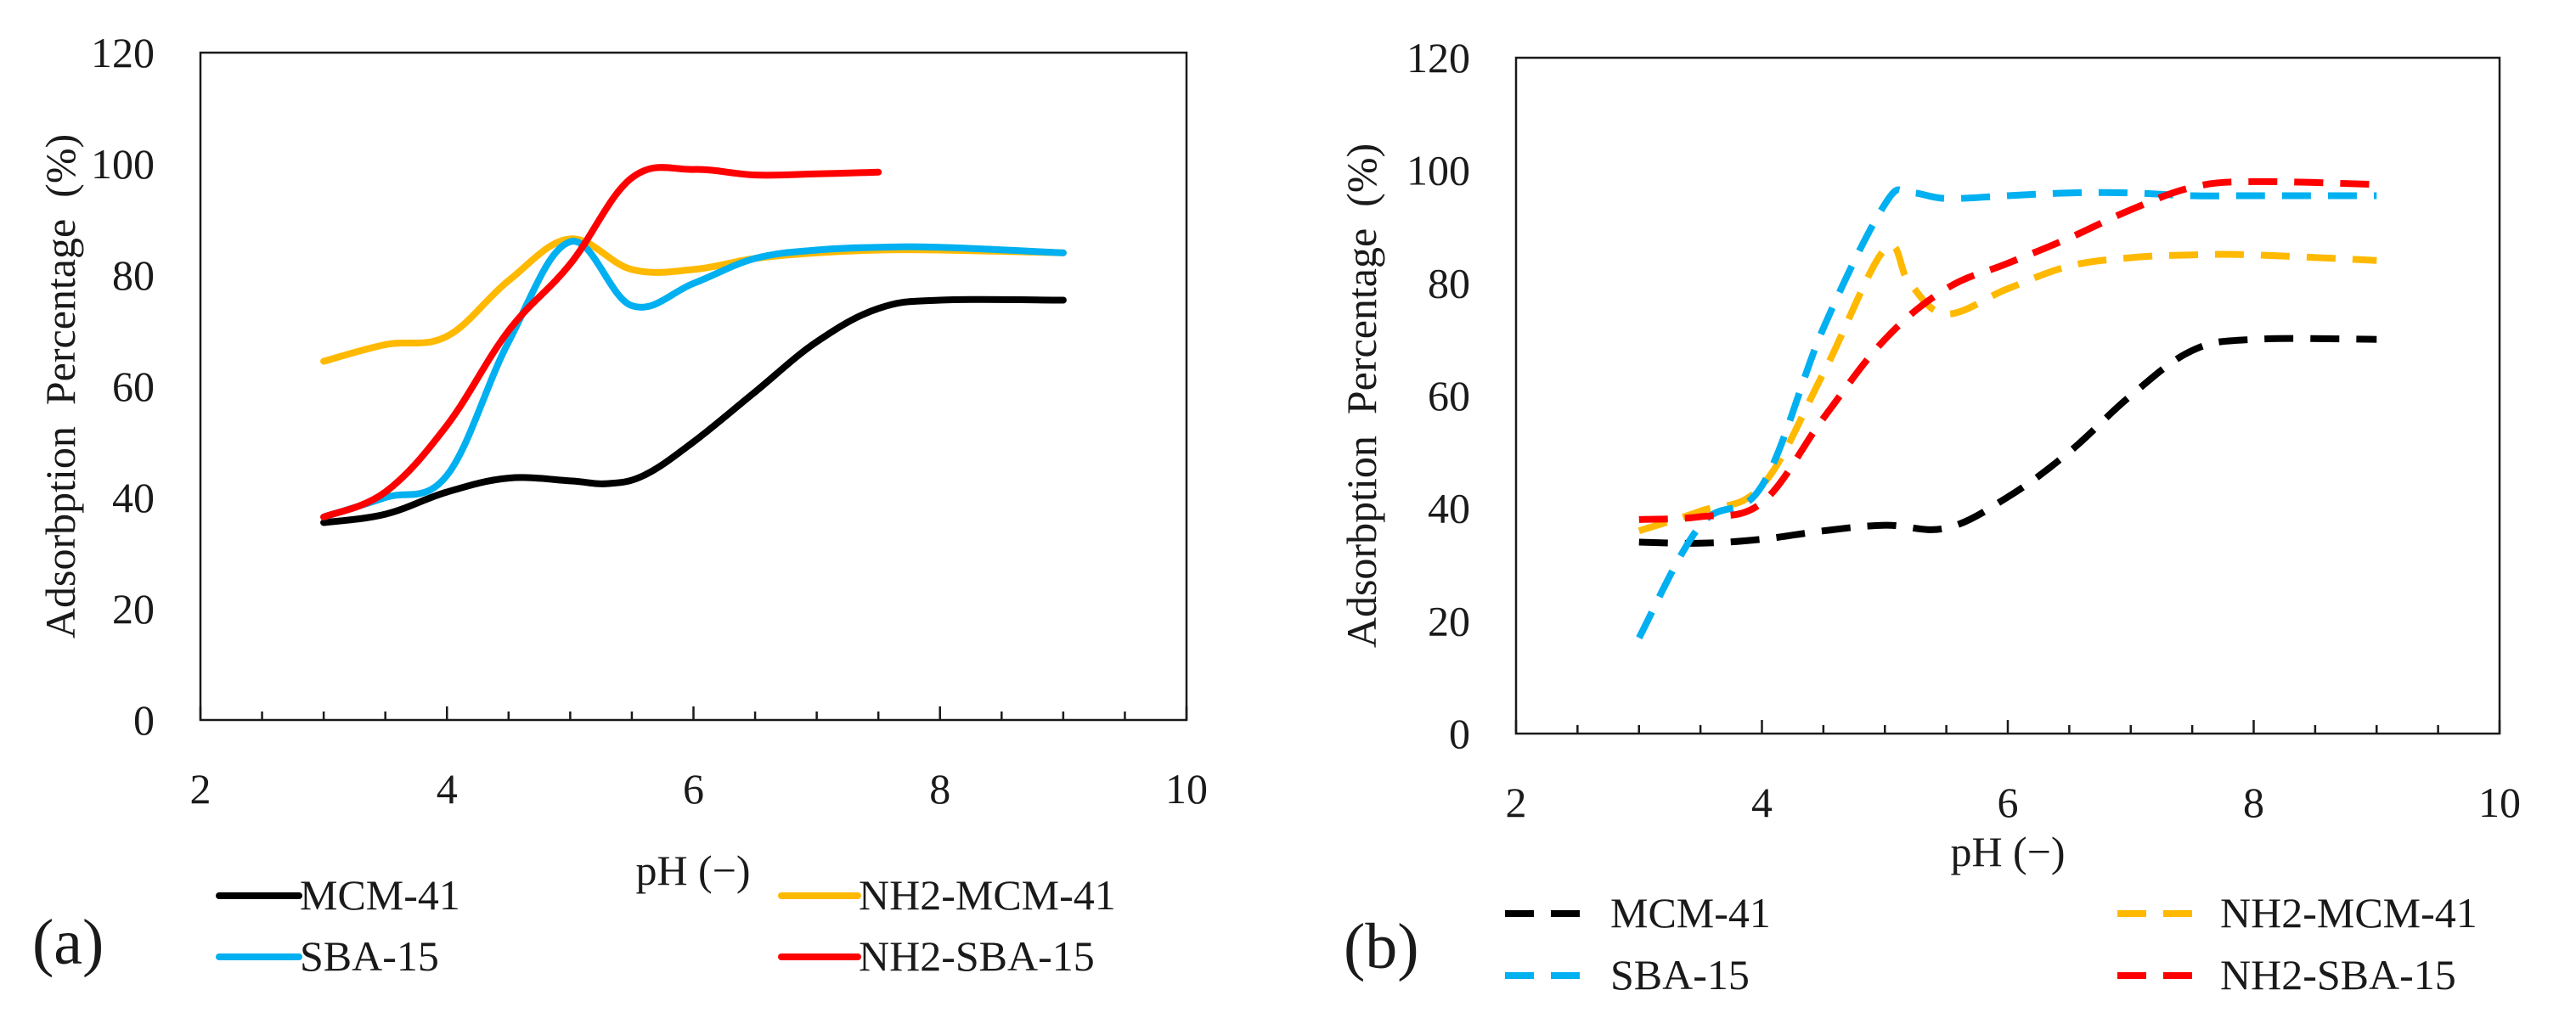  What do you see at coordinates (1381, 946) in the screenshot?
I see `panel-label: (b)` at bounding box center [1381, 946].